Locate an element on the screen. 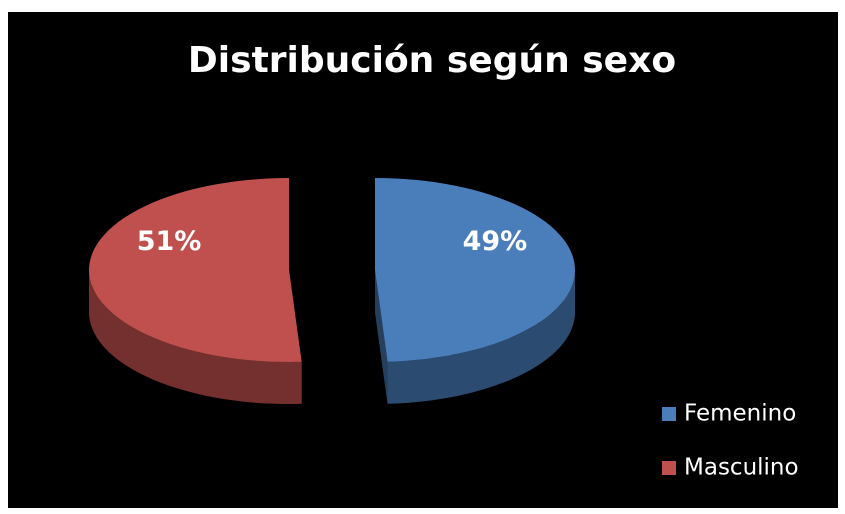 This screenshot has height=514, width=845. legend-label: Femenino is located at coordinates (740, 414).